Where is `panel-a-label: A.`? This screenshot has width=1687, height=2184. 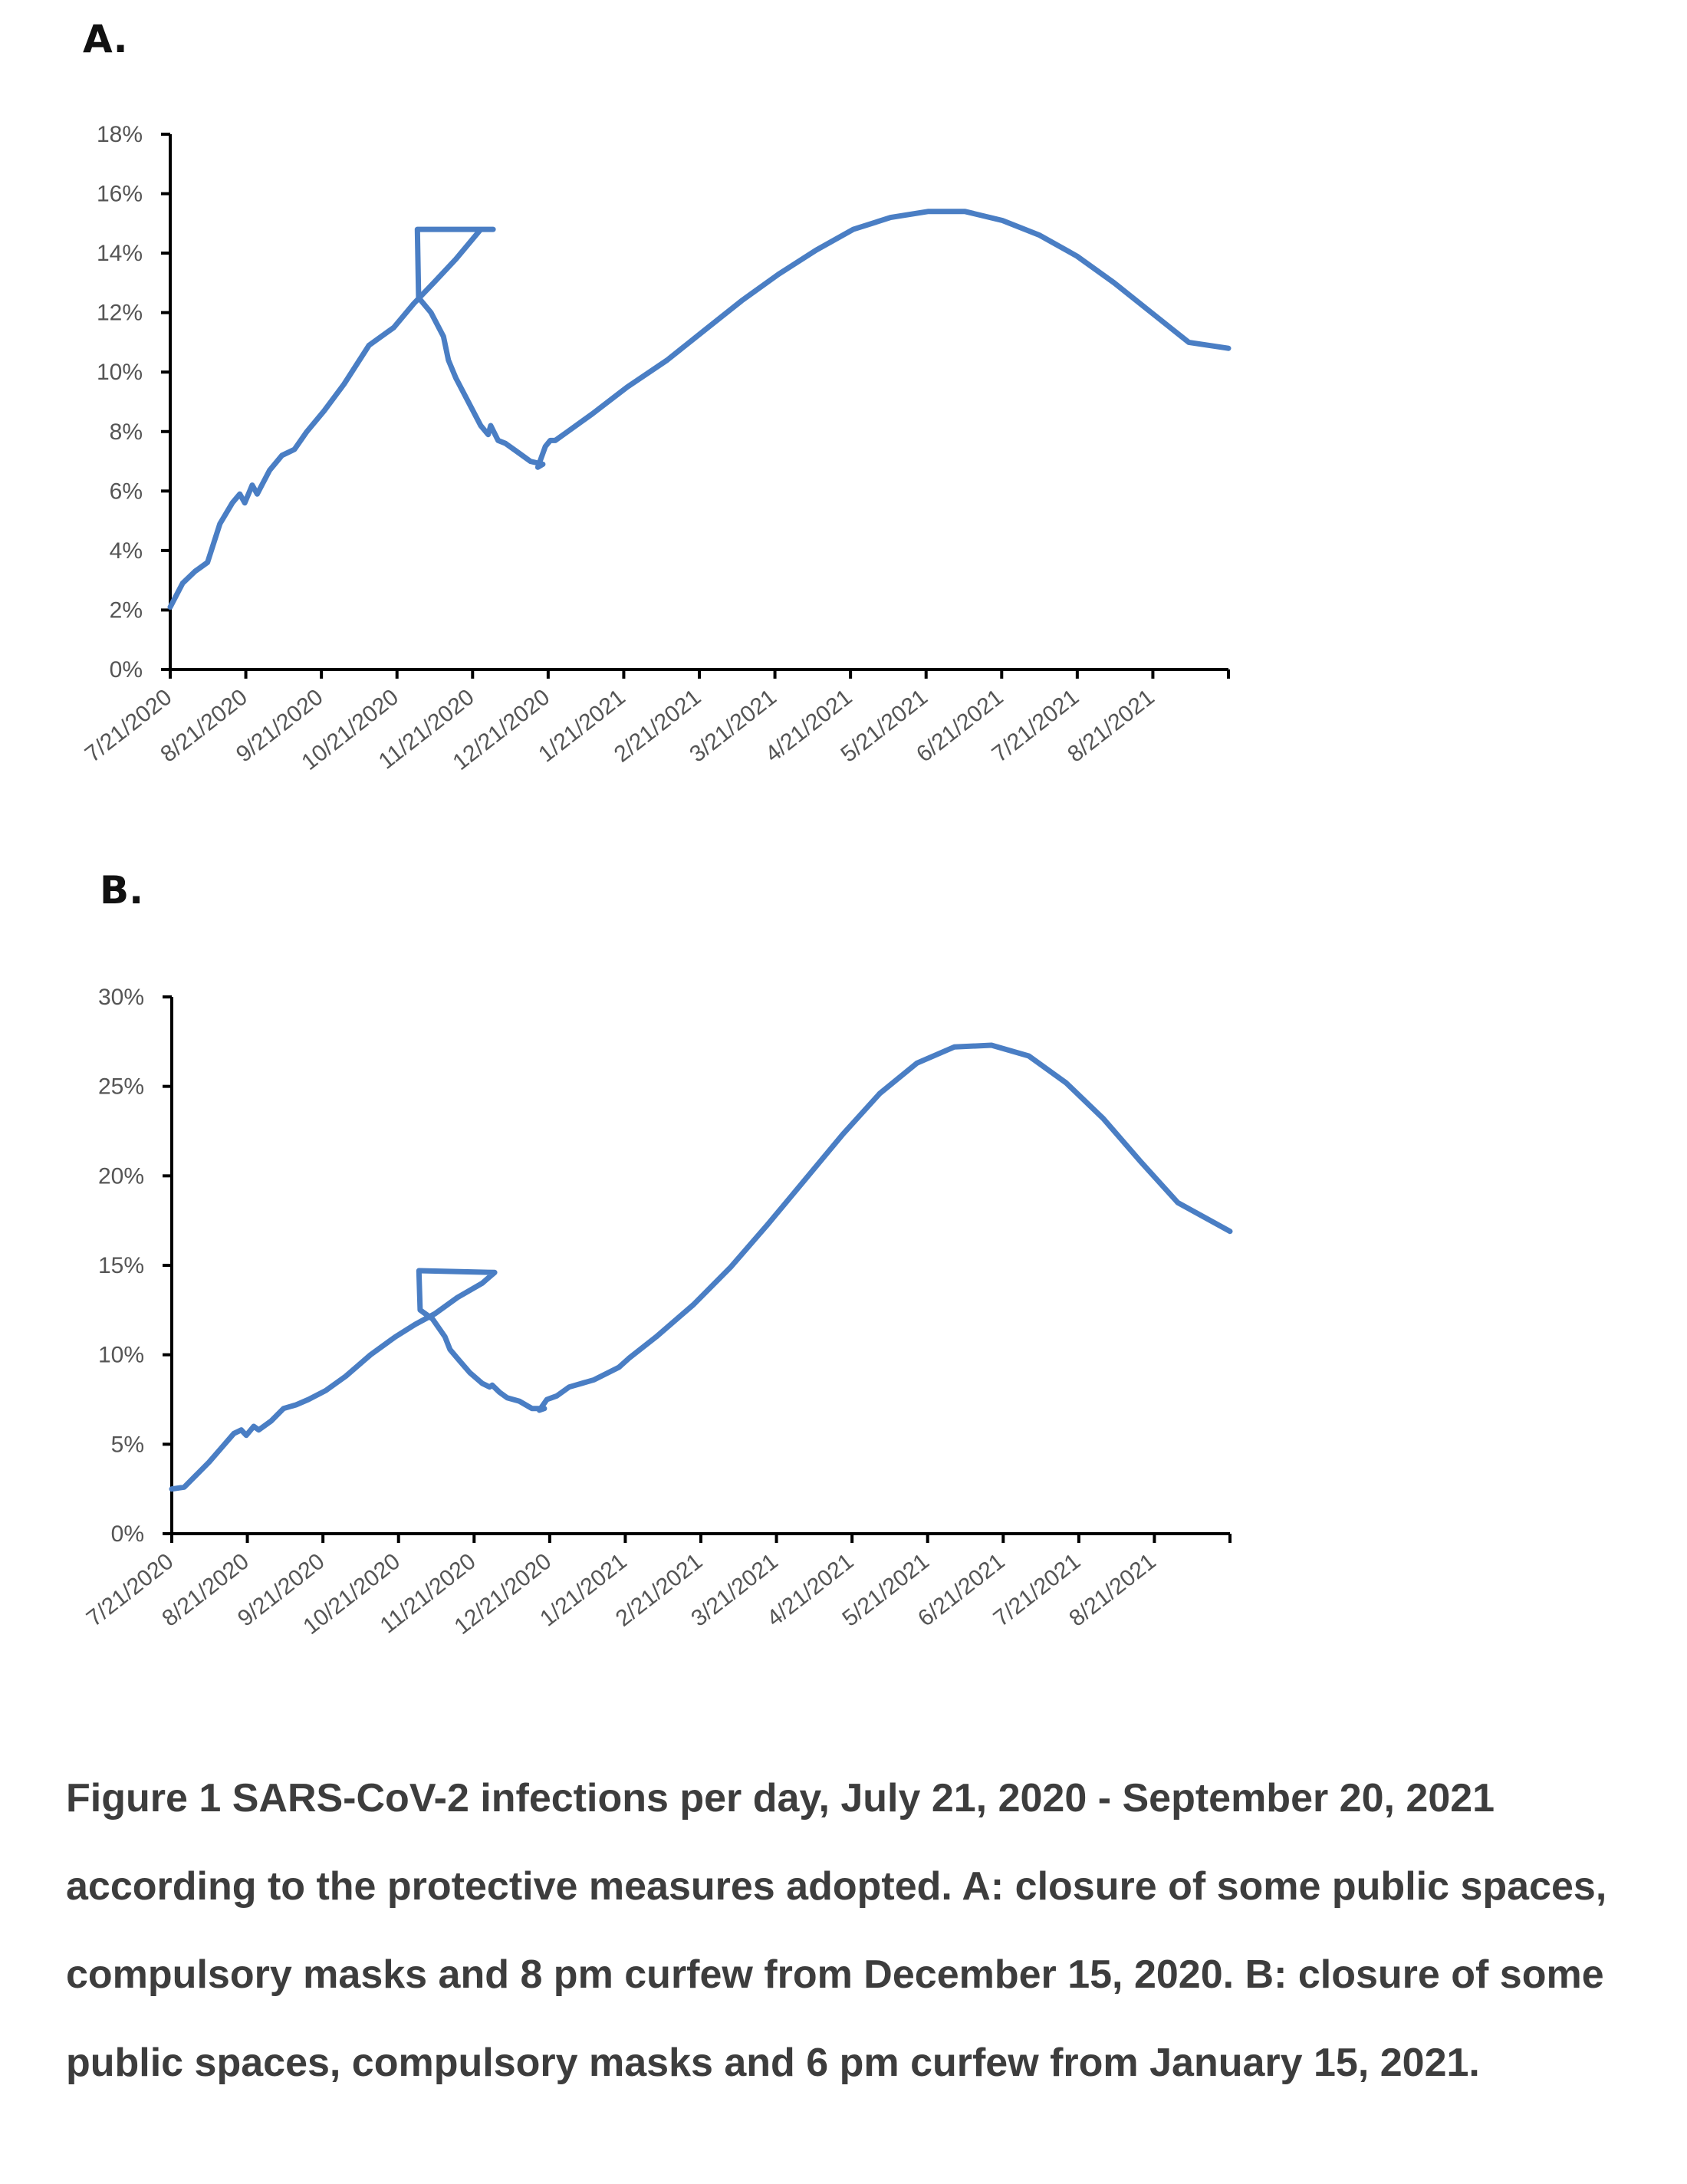
panel-a-label: A. is located at coordinates (106, 39).